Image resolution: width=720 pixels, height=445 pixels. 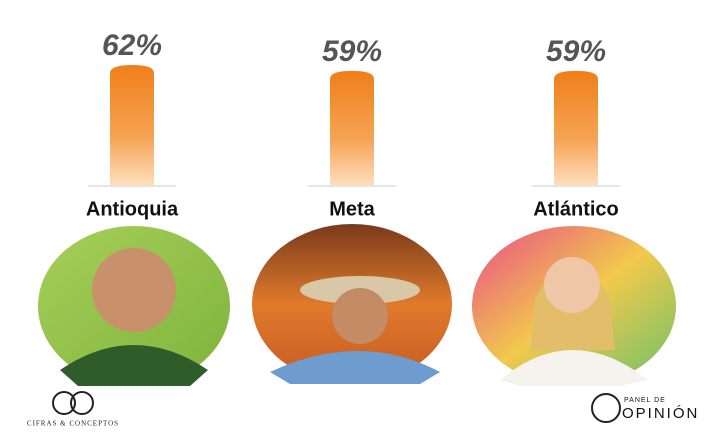 What do you see at coordinates (132, 45) in the screenshot?
I see `value-label: 62%` at bounding box center [132, 45].